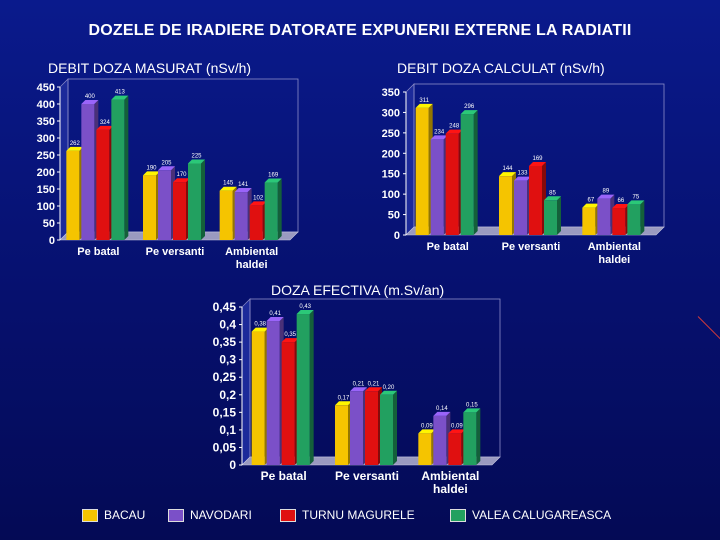 This screenshot has width=720, height=540. Describe the element at coordinates (501, 68) in the screenshot. I see `chart-2-title: DEBIT DOZA CALCULAT (nSv/h)` at that location.